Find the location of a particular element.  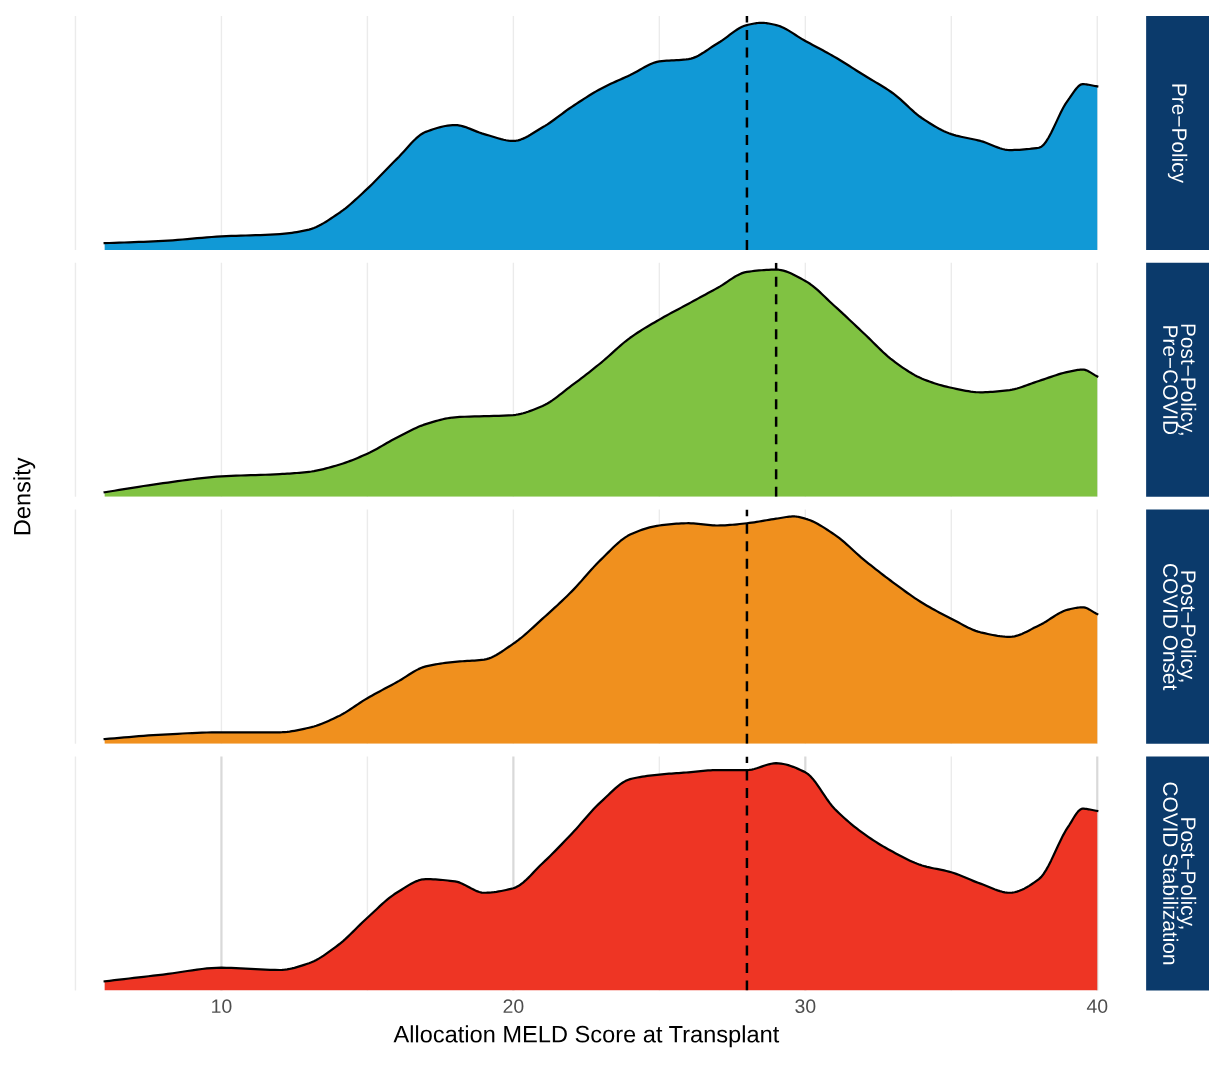

x-tick-label: 40 is located at coordinates (1097, 1006).